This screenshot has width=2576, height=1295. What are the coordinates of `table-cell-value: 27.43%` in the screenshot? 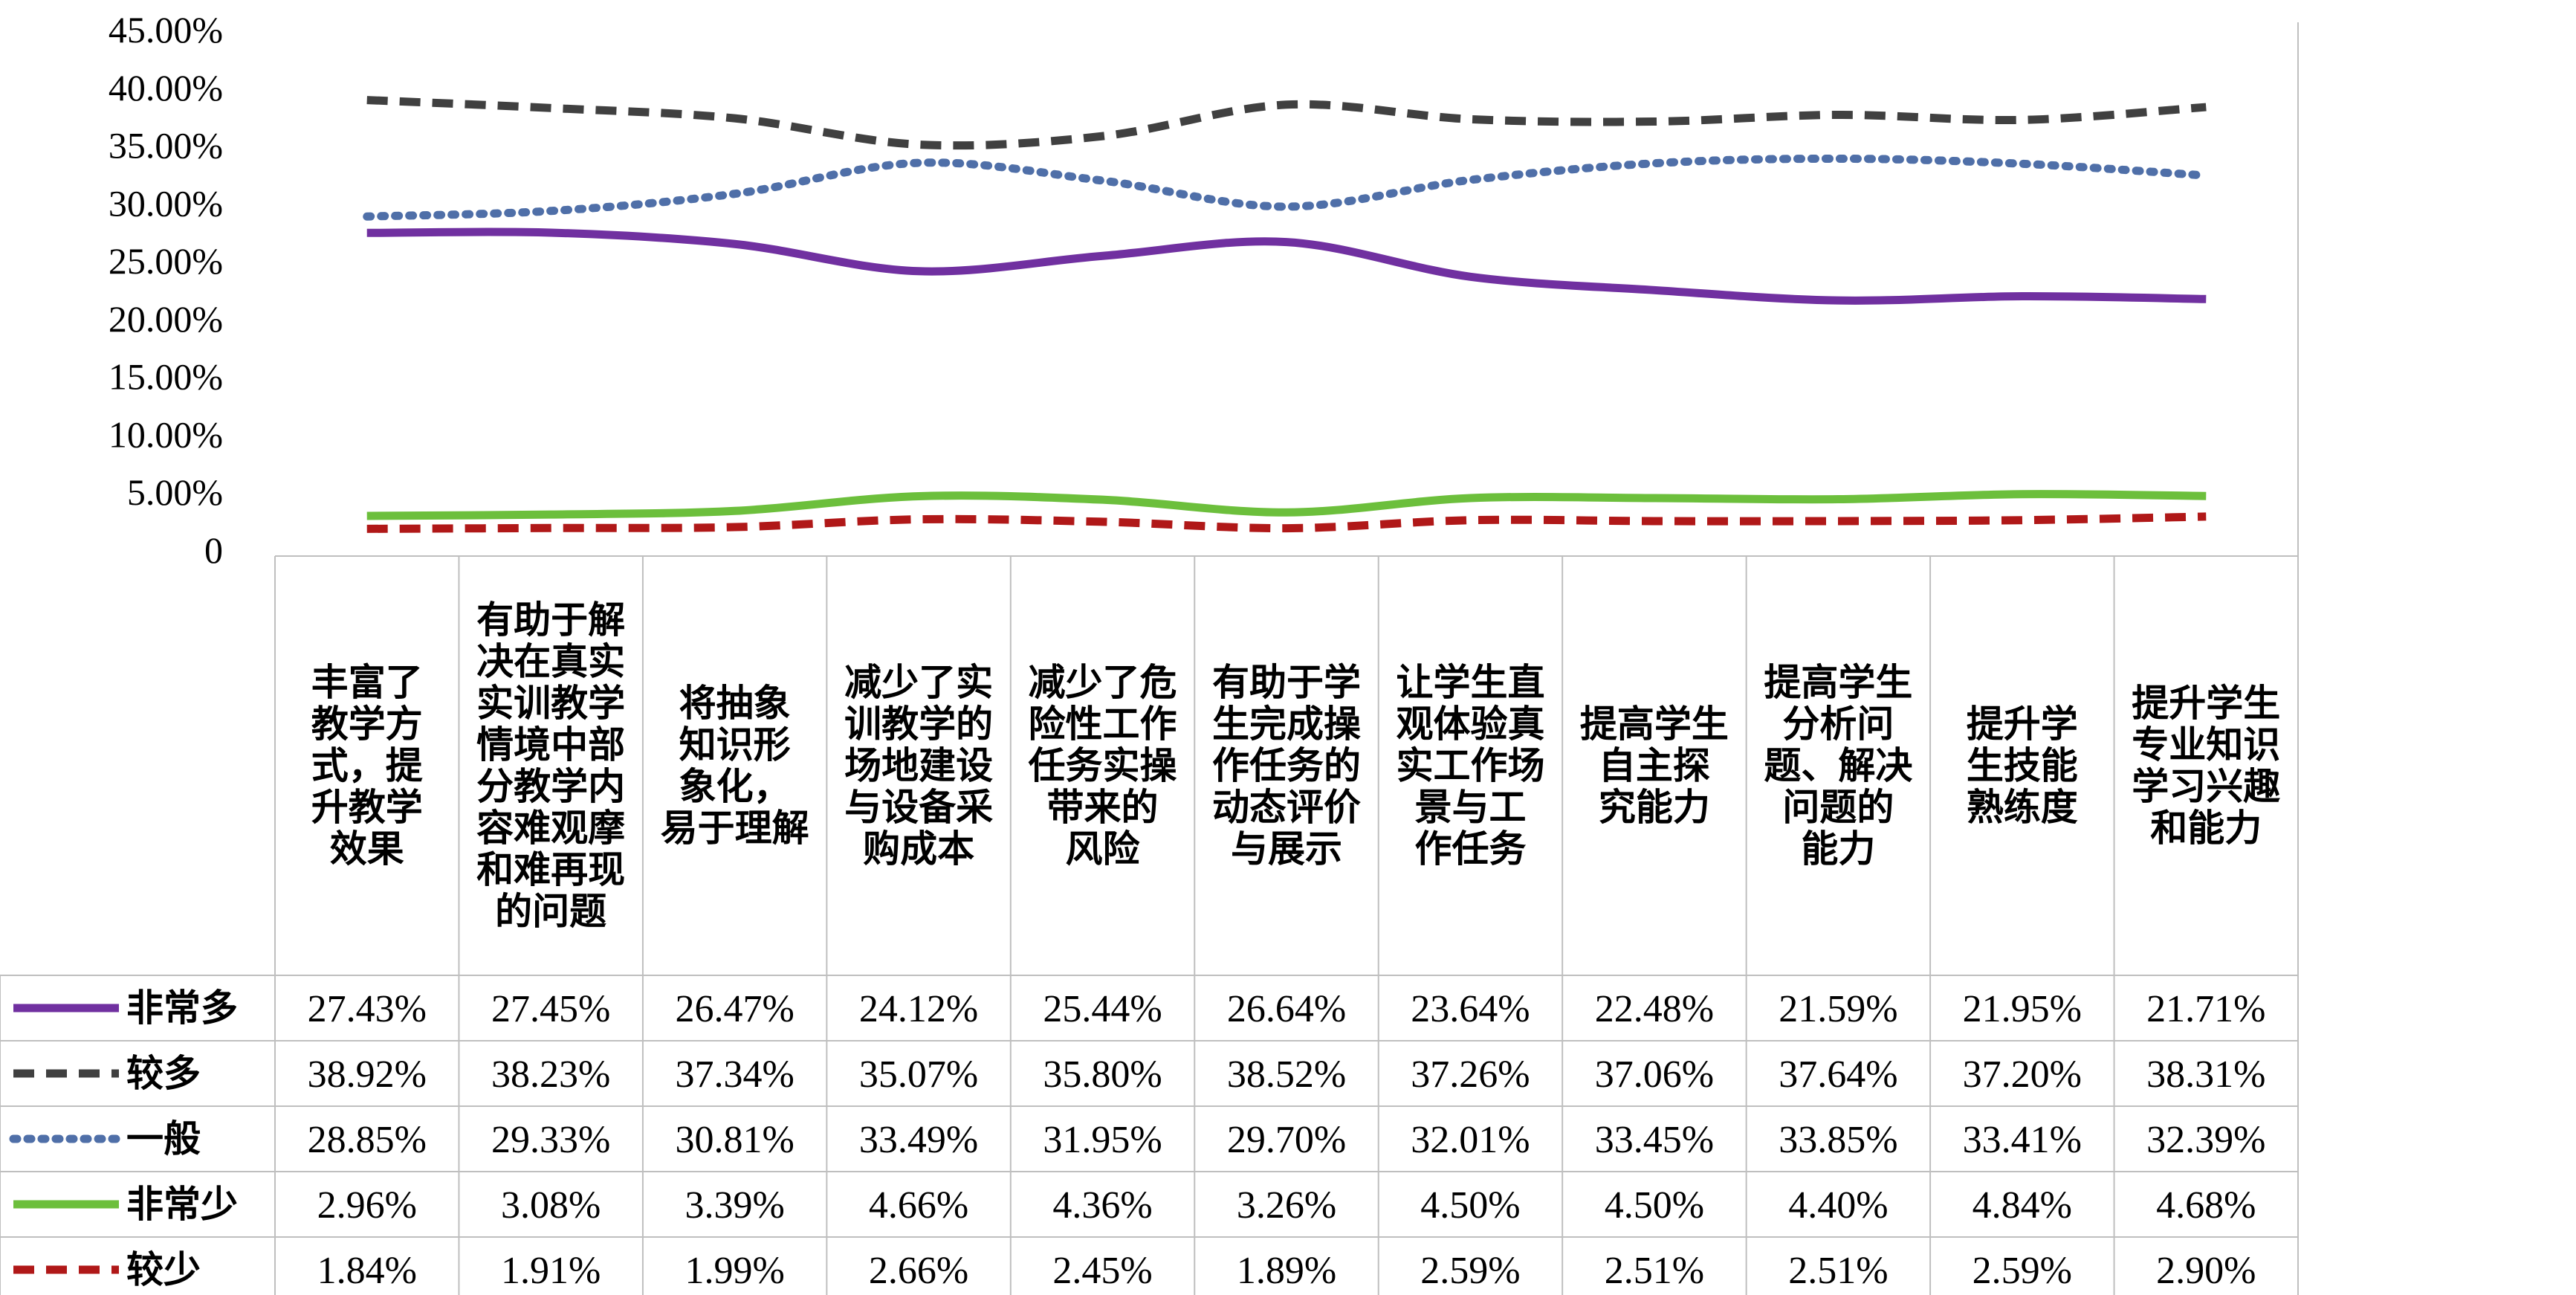 It's located at (367, 1009).